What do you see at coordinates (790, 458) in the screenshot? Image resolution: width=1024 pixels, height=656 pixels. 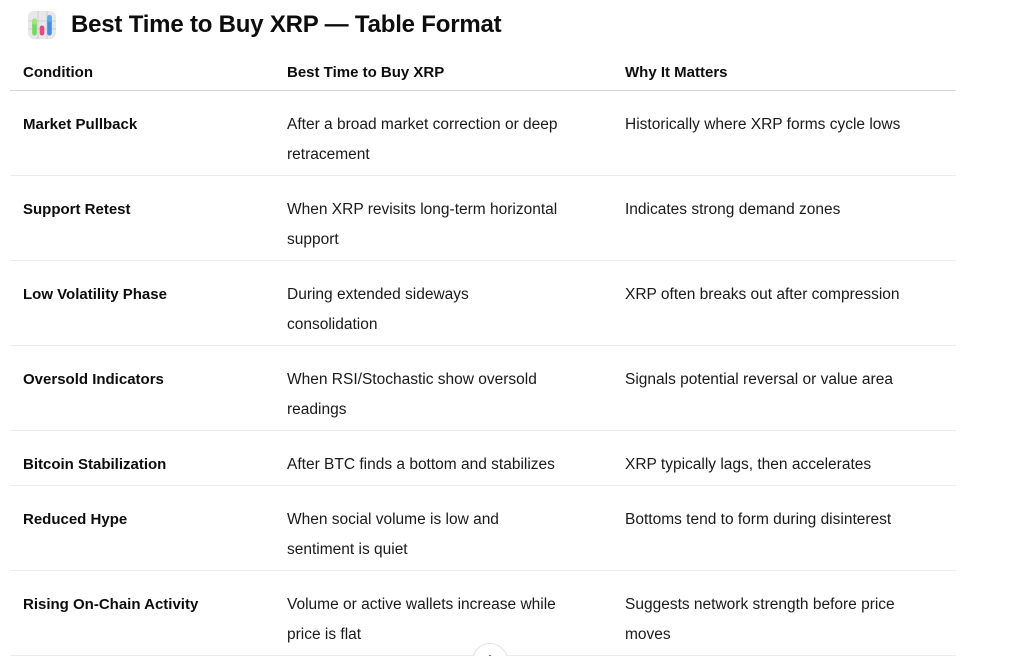 I see `cell-why: XRP typically lags, then accelerates` at bounding box center [790, 458].